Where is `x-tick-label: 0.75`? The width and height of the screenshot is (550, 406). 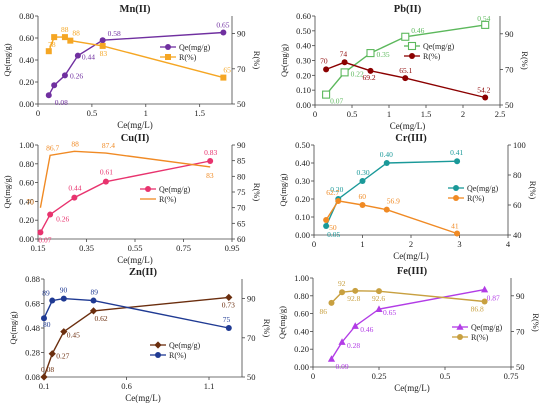
x-tick-label: 0.75 is located at coordinates (183, 248).